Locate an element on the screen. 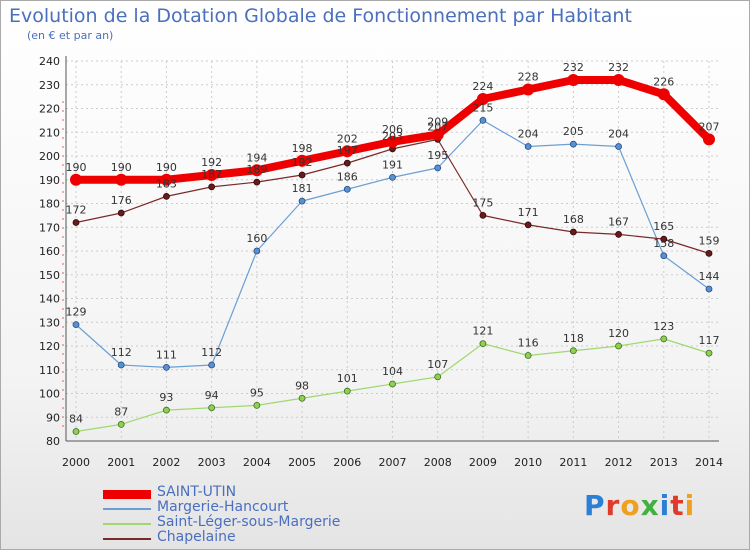  data-label-chapelaine: 197 is located at coordinates (347, 150).